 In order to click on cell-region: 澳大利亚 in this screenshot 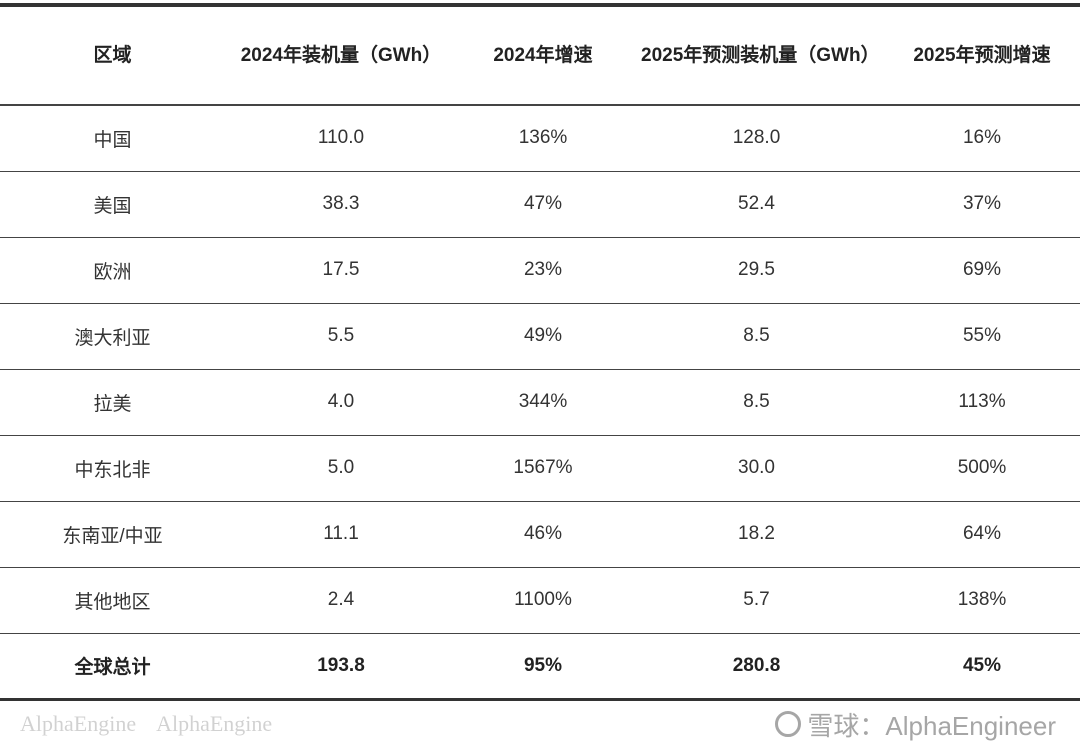, I will do `click(112, 338)`.